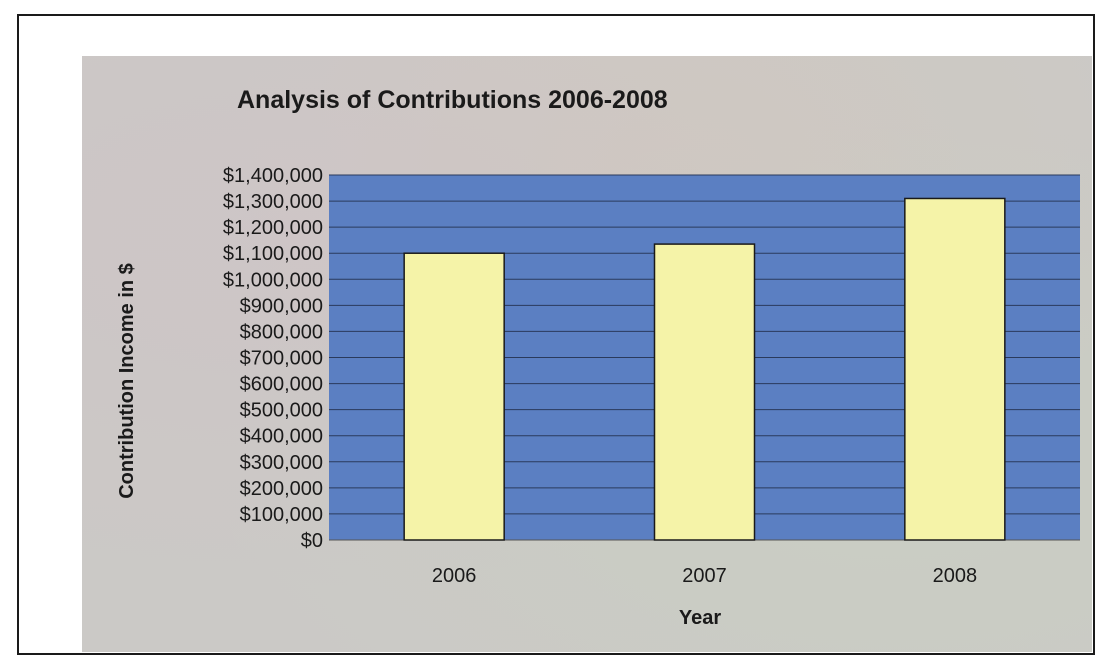  I want to click on x-axis-title: Year, so click(700, 618).